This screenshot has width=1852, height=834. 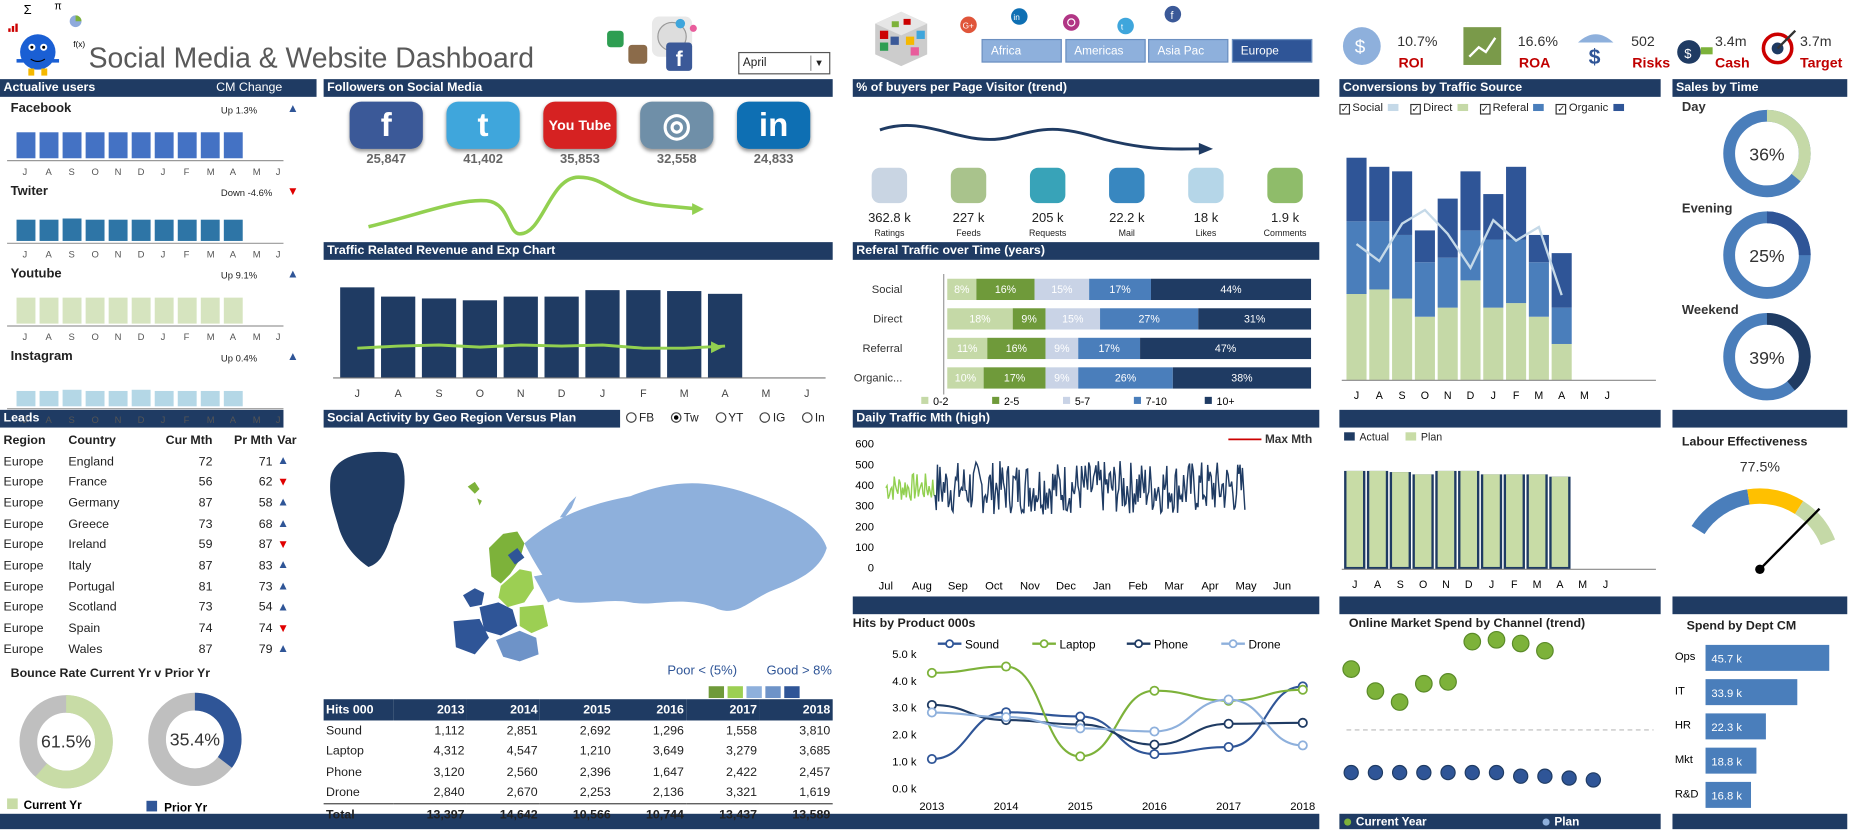 I want to click on referral-category: Social, so click(x=887, y=290).